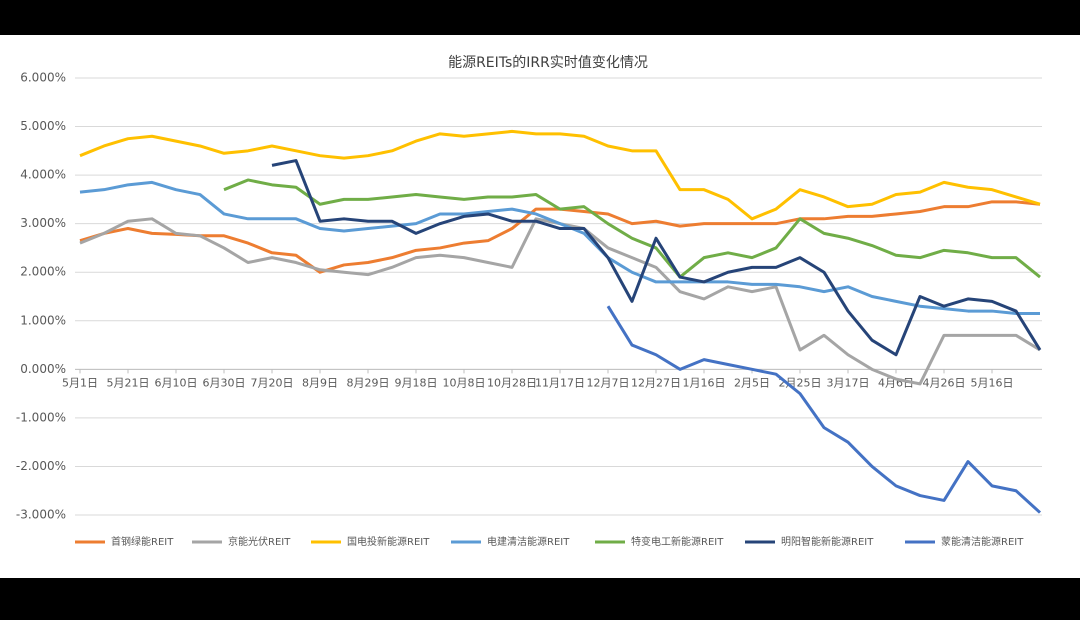  What do you see at coordinates (548, 63) in the screenshot?
I see `chart-title: 能源REITs的IRR实时值变化情况` at bounding box center [548, 63].